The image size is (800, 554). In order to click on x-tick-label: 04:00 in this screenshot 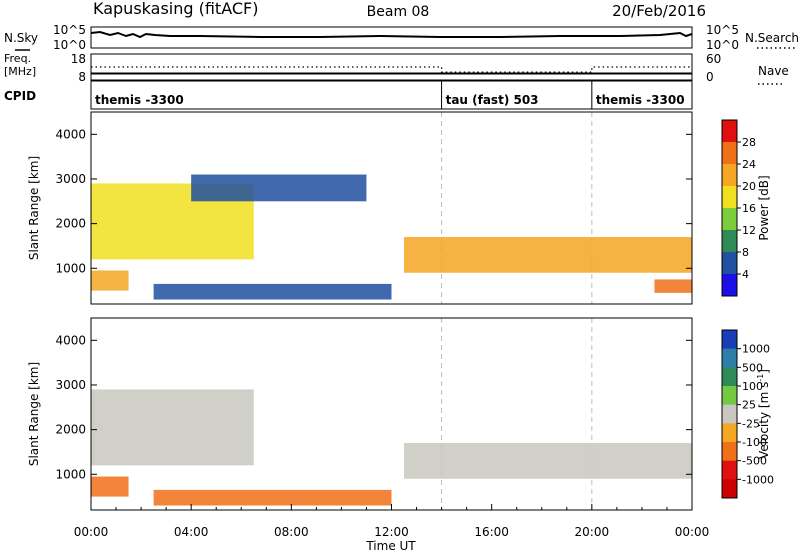, I will do `click(191, 532)`.